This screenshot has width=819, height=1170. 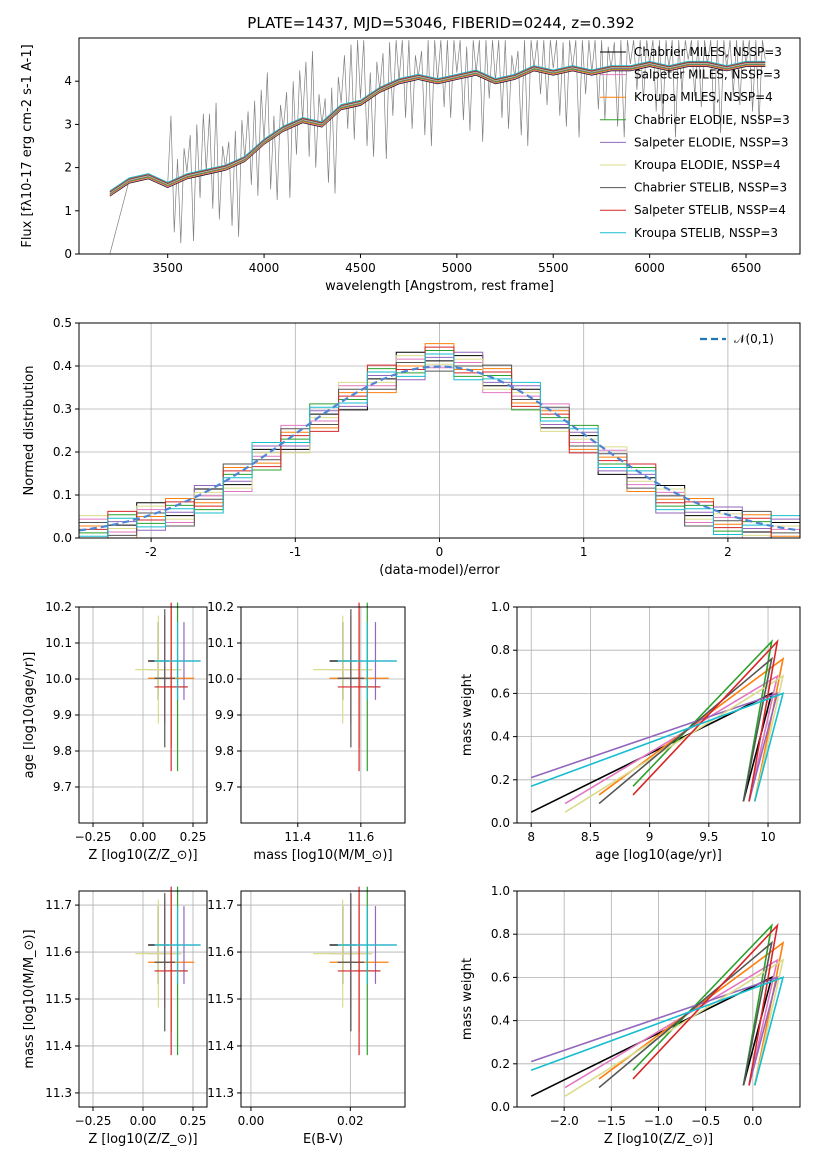 What do you see at coordinates (62, 538) in the screenshot?
I see `y-tick-label: 0.0` at bounding box center [62, 538].